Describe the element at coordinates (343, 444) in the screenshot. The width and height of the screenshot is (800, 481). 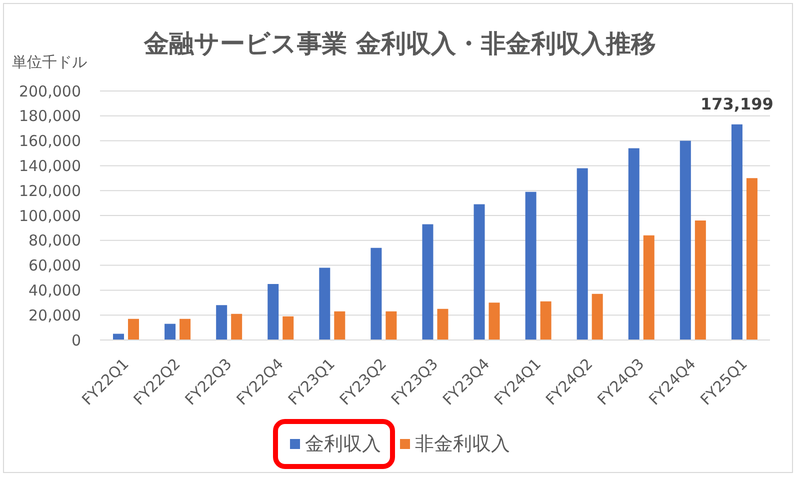
I see `legend-label: 金利収入` at that location.